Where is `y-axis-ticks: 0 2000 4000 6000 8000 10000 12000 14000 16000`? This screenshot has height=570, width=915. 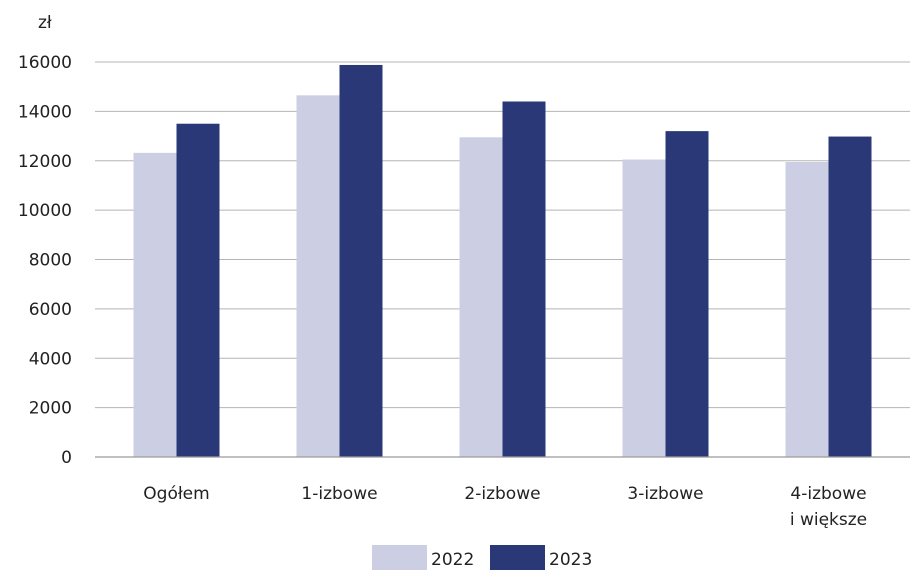 y-axis-ticks: 0 2000 4000 6000 8000 10000 12000 14000 16000 is located at coordinates (45, 260).